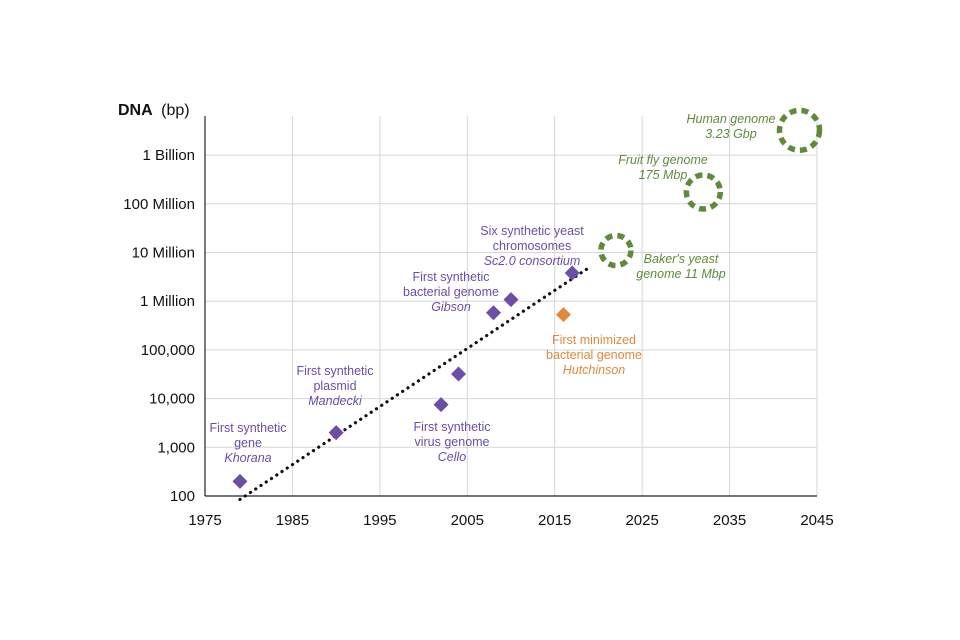 This screenshot has width=960, height=640. I want to click on annotation-cello: First synthetic virus genome Cello, so click(451, 442).